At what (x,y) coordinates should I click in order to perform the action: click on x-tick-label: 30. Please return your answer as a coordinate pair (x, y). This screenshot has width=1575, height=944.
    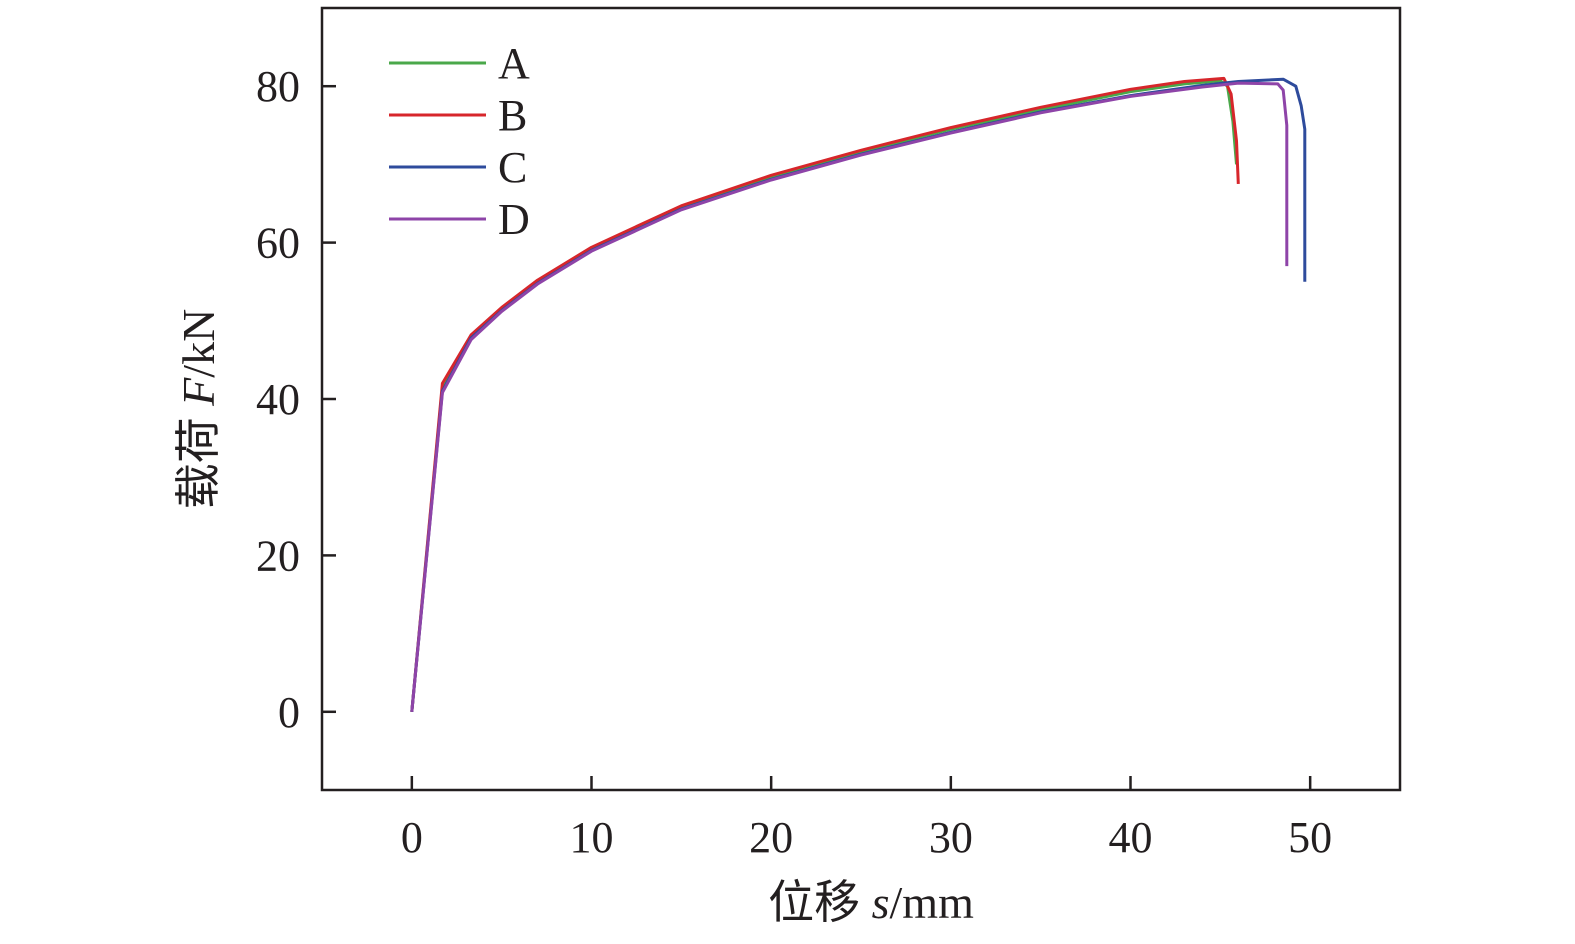
    Looking at the image, I should click on (951, 837).